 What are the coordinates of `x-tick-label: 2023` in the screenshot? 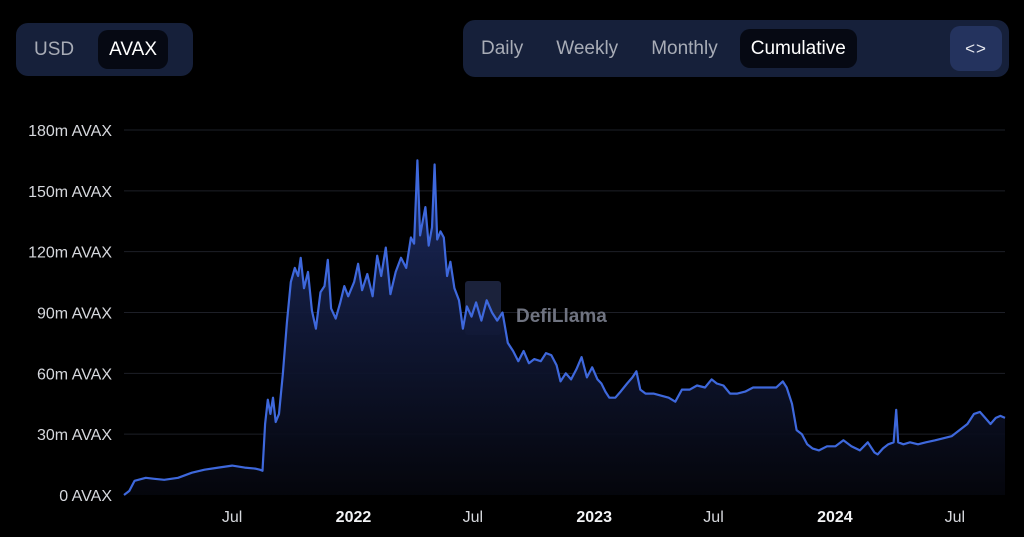 It's located at (594, 517).